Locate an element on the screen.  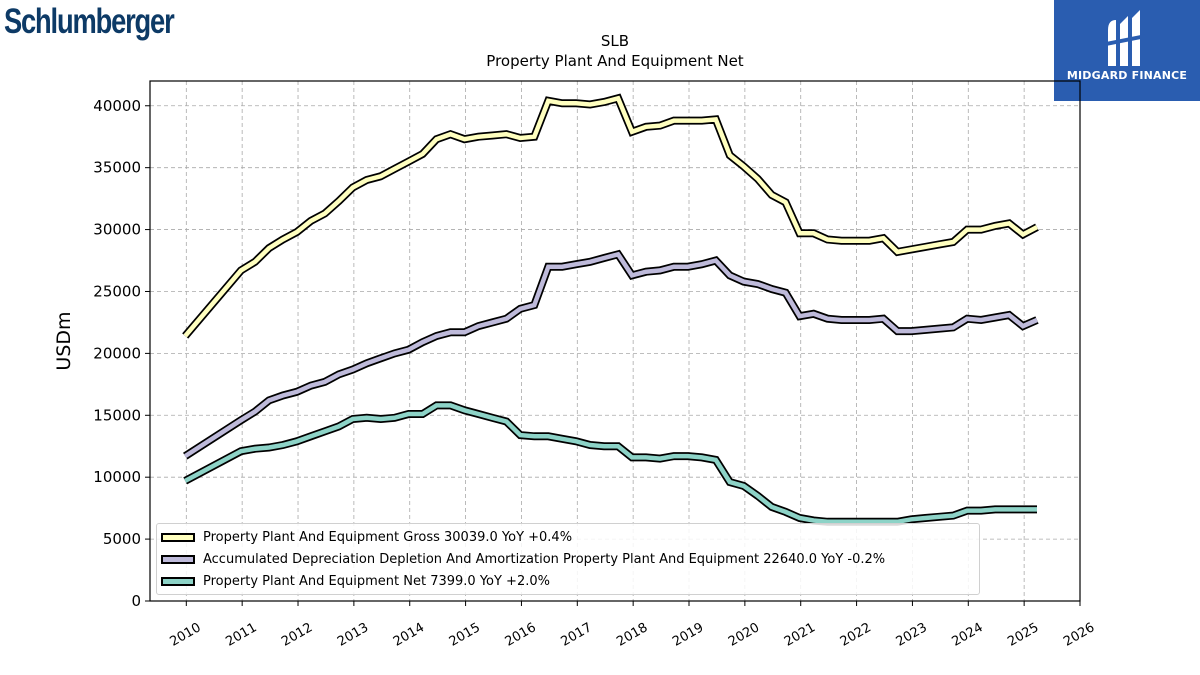
y-tick-label: 30000 is located at coordinates (117, 230).